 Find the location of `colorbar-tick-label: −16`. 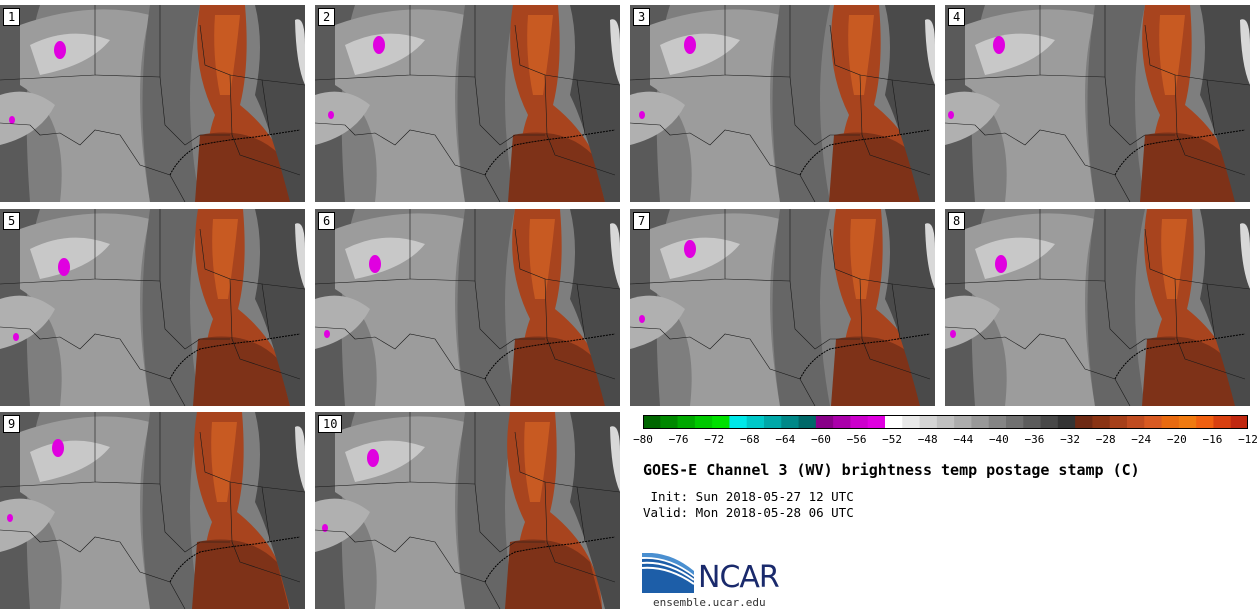

colorbar-tick-label: −16 is located at coordinates (1212, 439).